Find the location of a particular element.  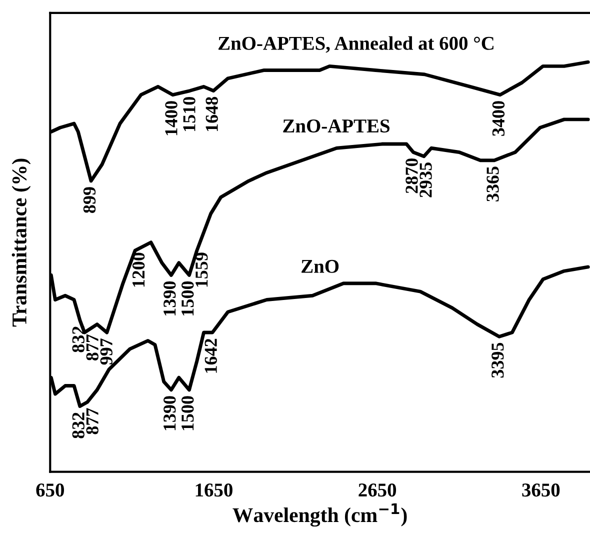

annotation: 3395 is located at coordinates (498, 360).